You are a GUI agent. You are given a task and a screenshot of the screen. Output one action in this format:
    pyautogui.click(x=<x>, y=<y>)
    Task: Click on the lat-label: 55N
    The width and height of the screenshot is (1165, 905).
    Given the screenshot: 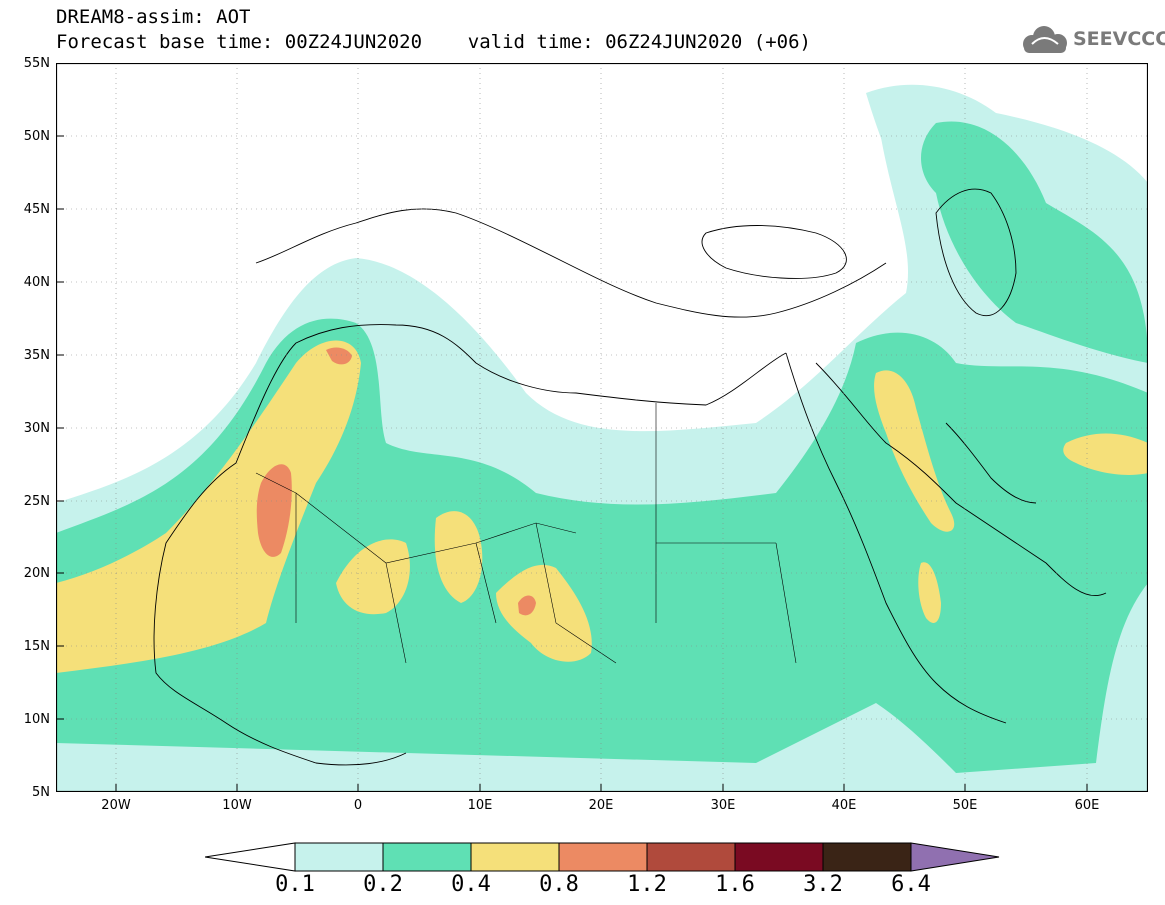 What is the action you would take?
    pyautogui.click(x=36, y=63)
    